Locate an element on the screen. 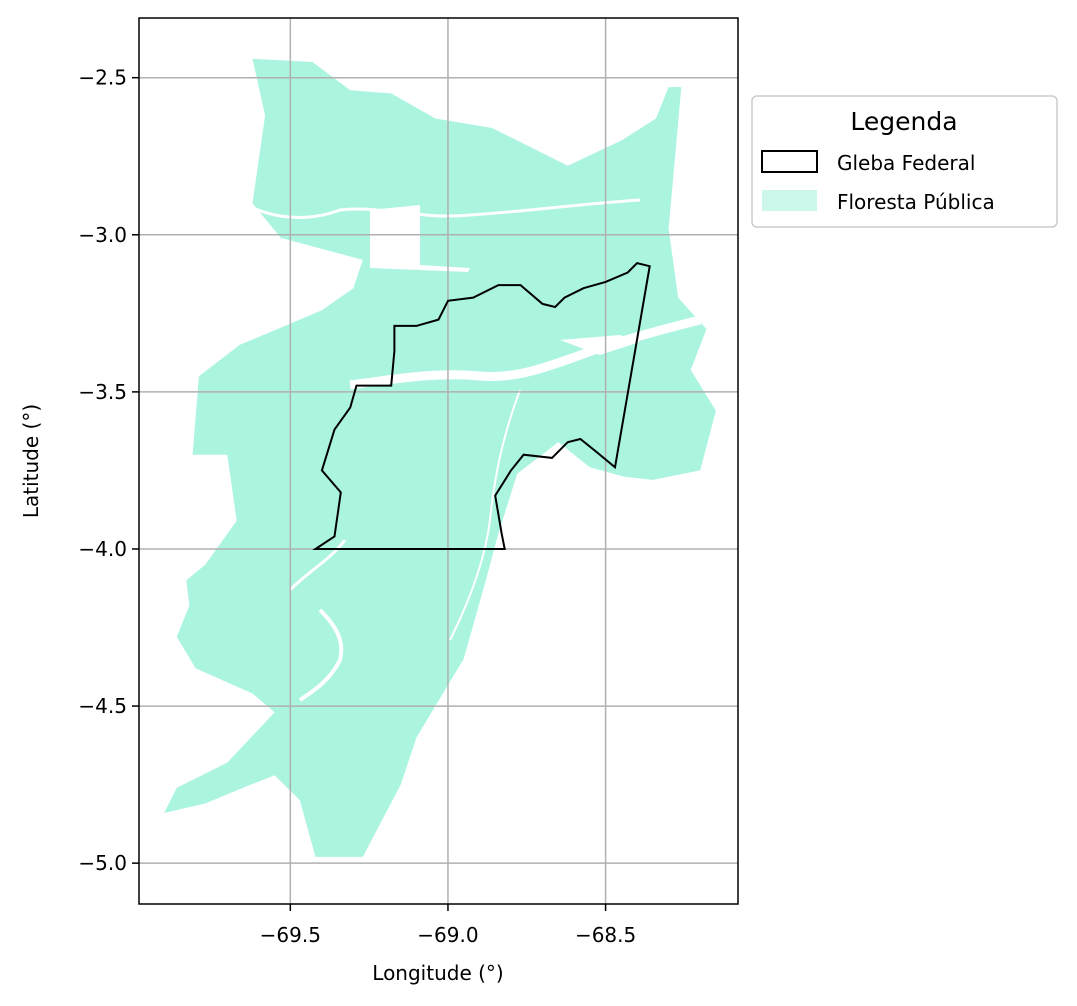 The image size is (1077, 1006). legend-frame is located at coordinates (904, 161).